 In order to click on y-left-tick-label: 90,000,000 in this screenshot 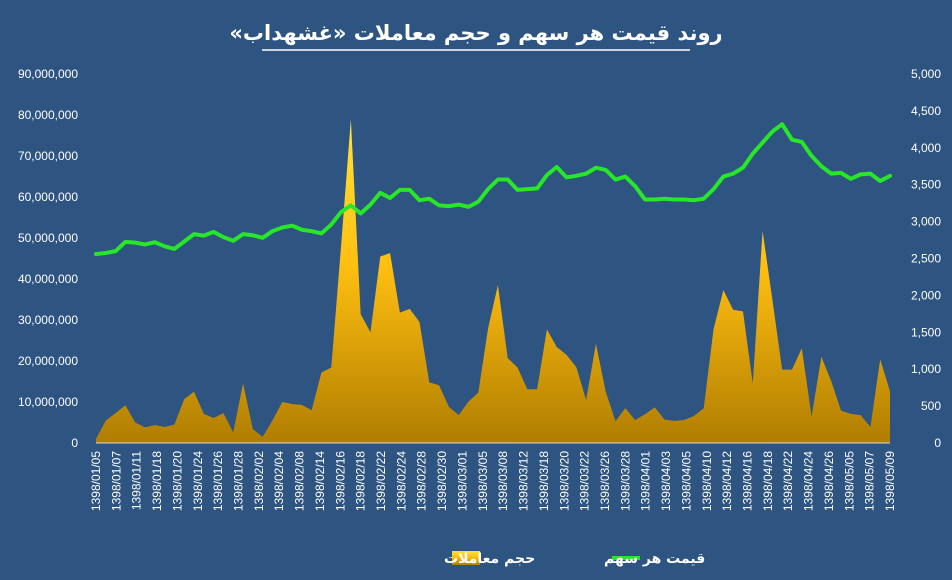, I will do `click(48, 74)`.